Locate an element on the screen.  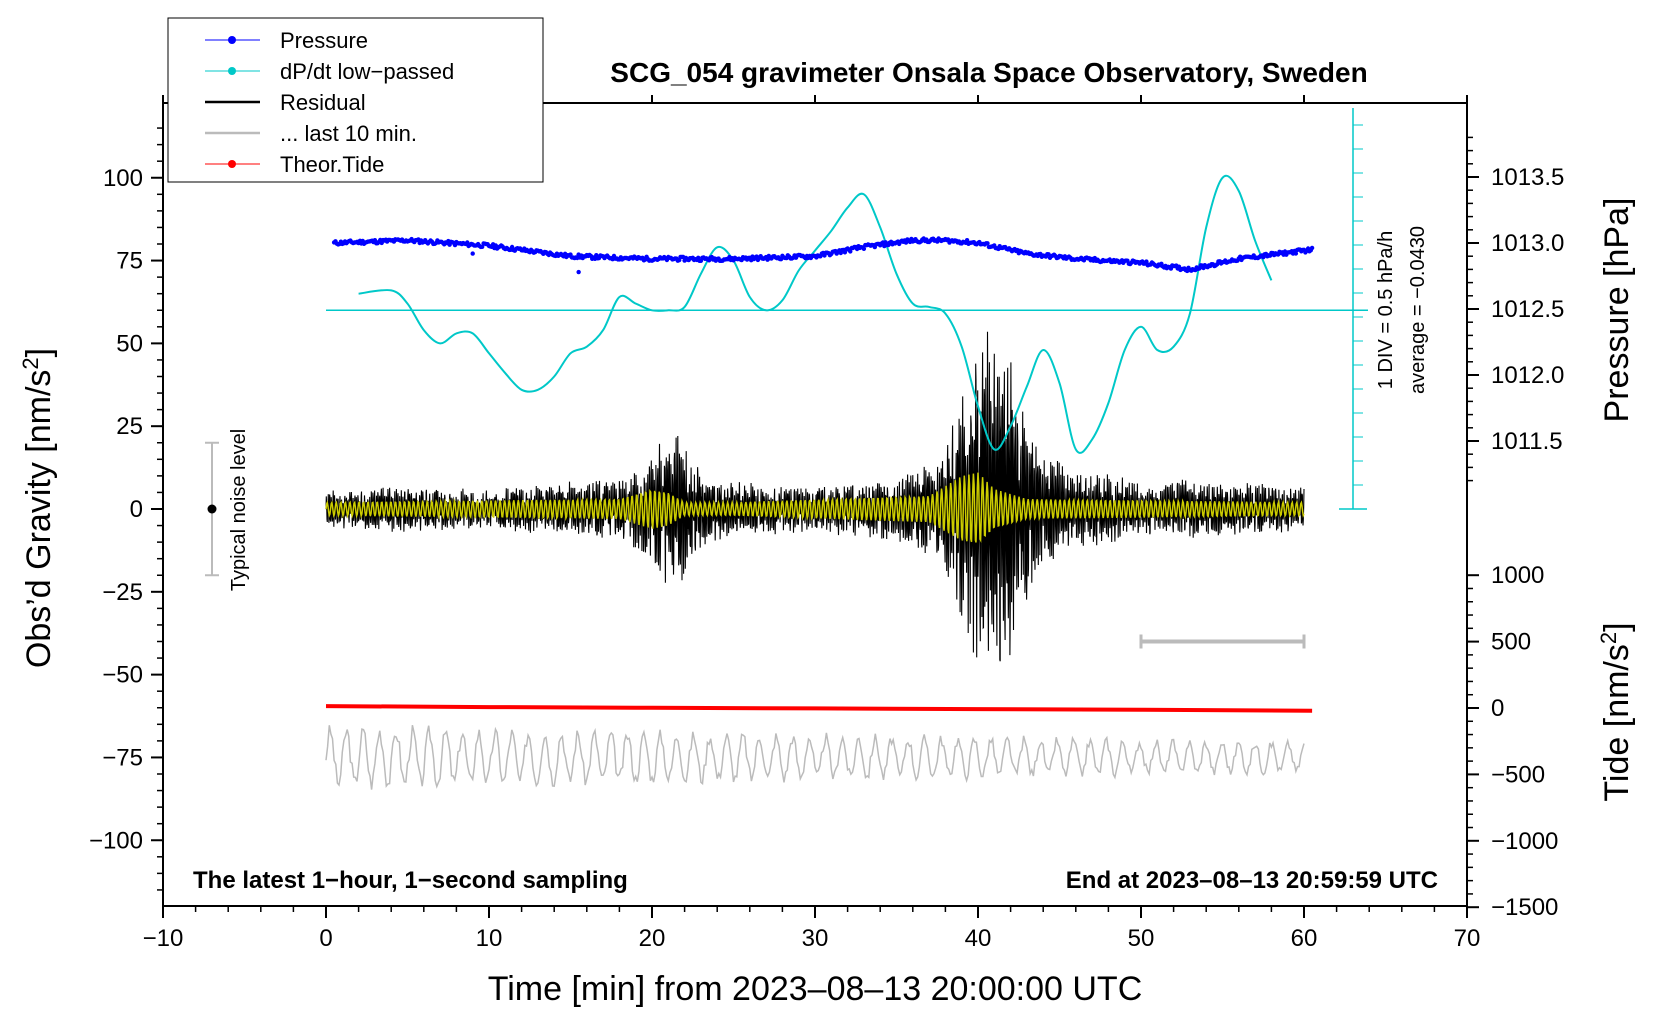
legend-box is located at coordinates (355, 100).